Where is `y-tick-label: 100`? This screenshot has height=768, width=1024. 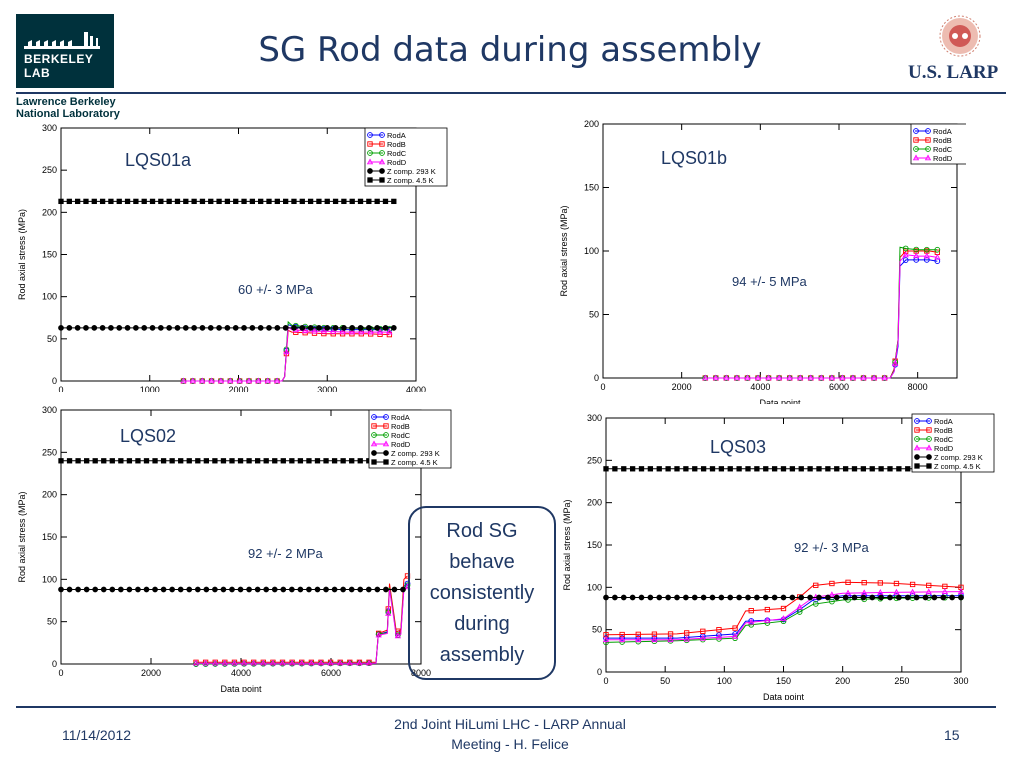 y-tick-label: 100 is located at coordinates (49, 579).